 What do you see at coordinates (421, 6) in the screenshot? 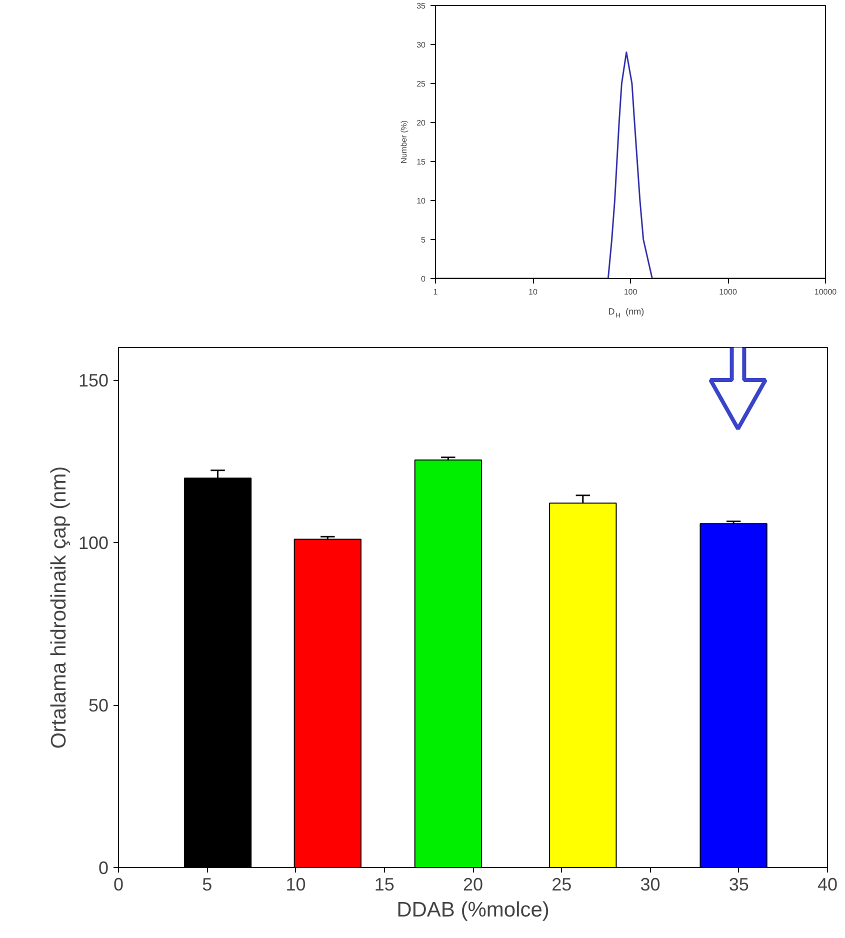
I see `y-tick-label: 35` at bounding box center [421, 6].